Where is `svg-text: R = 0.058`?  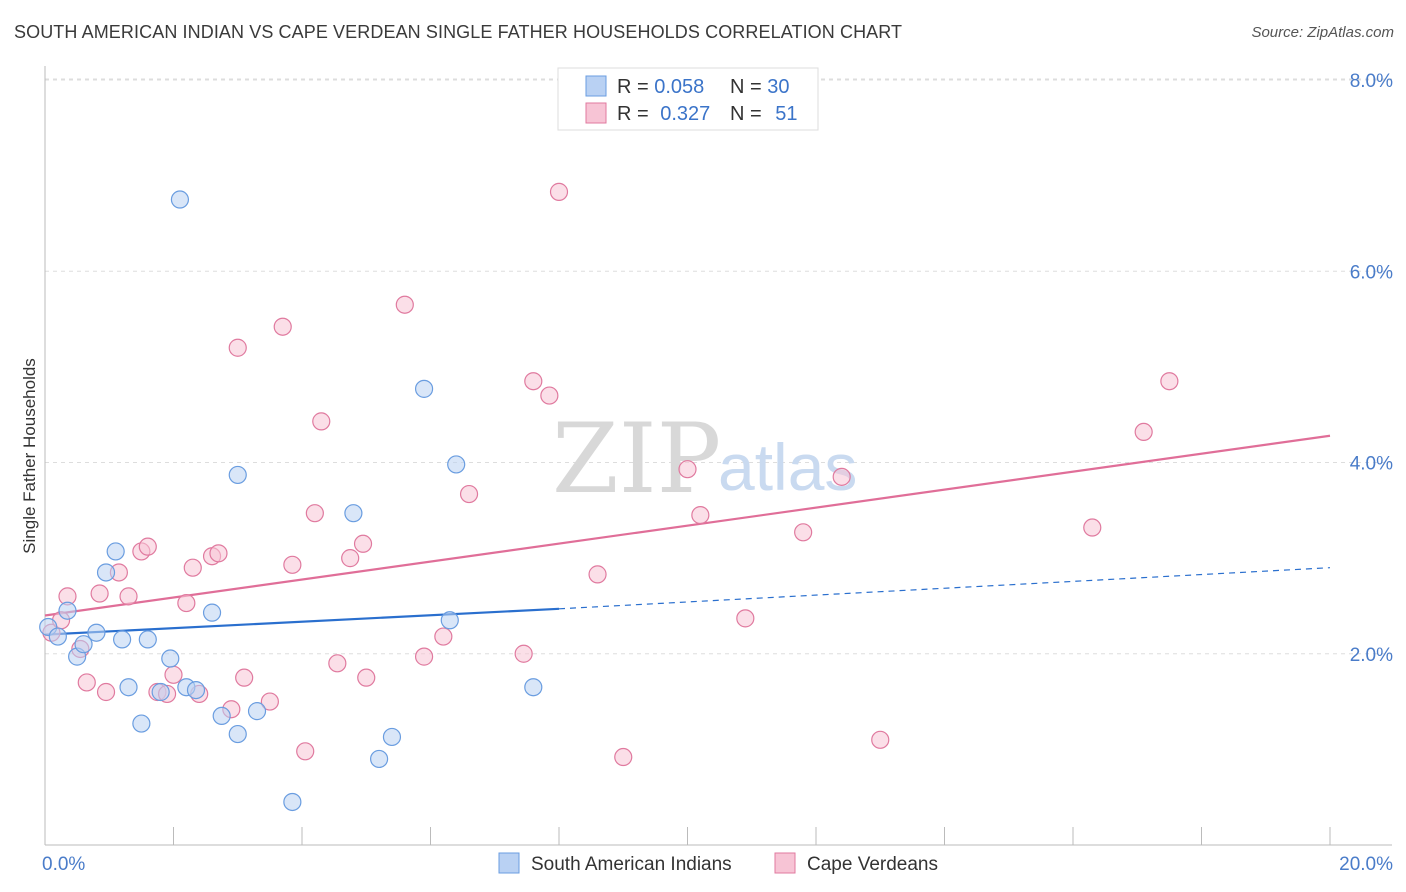
svg-text: R = 0.058 is located at coordinates (660, 87).